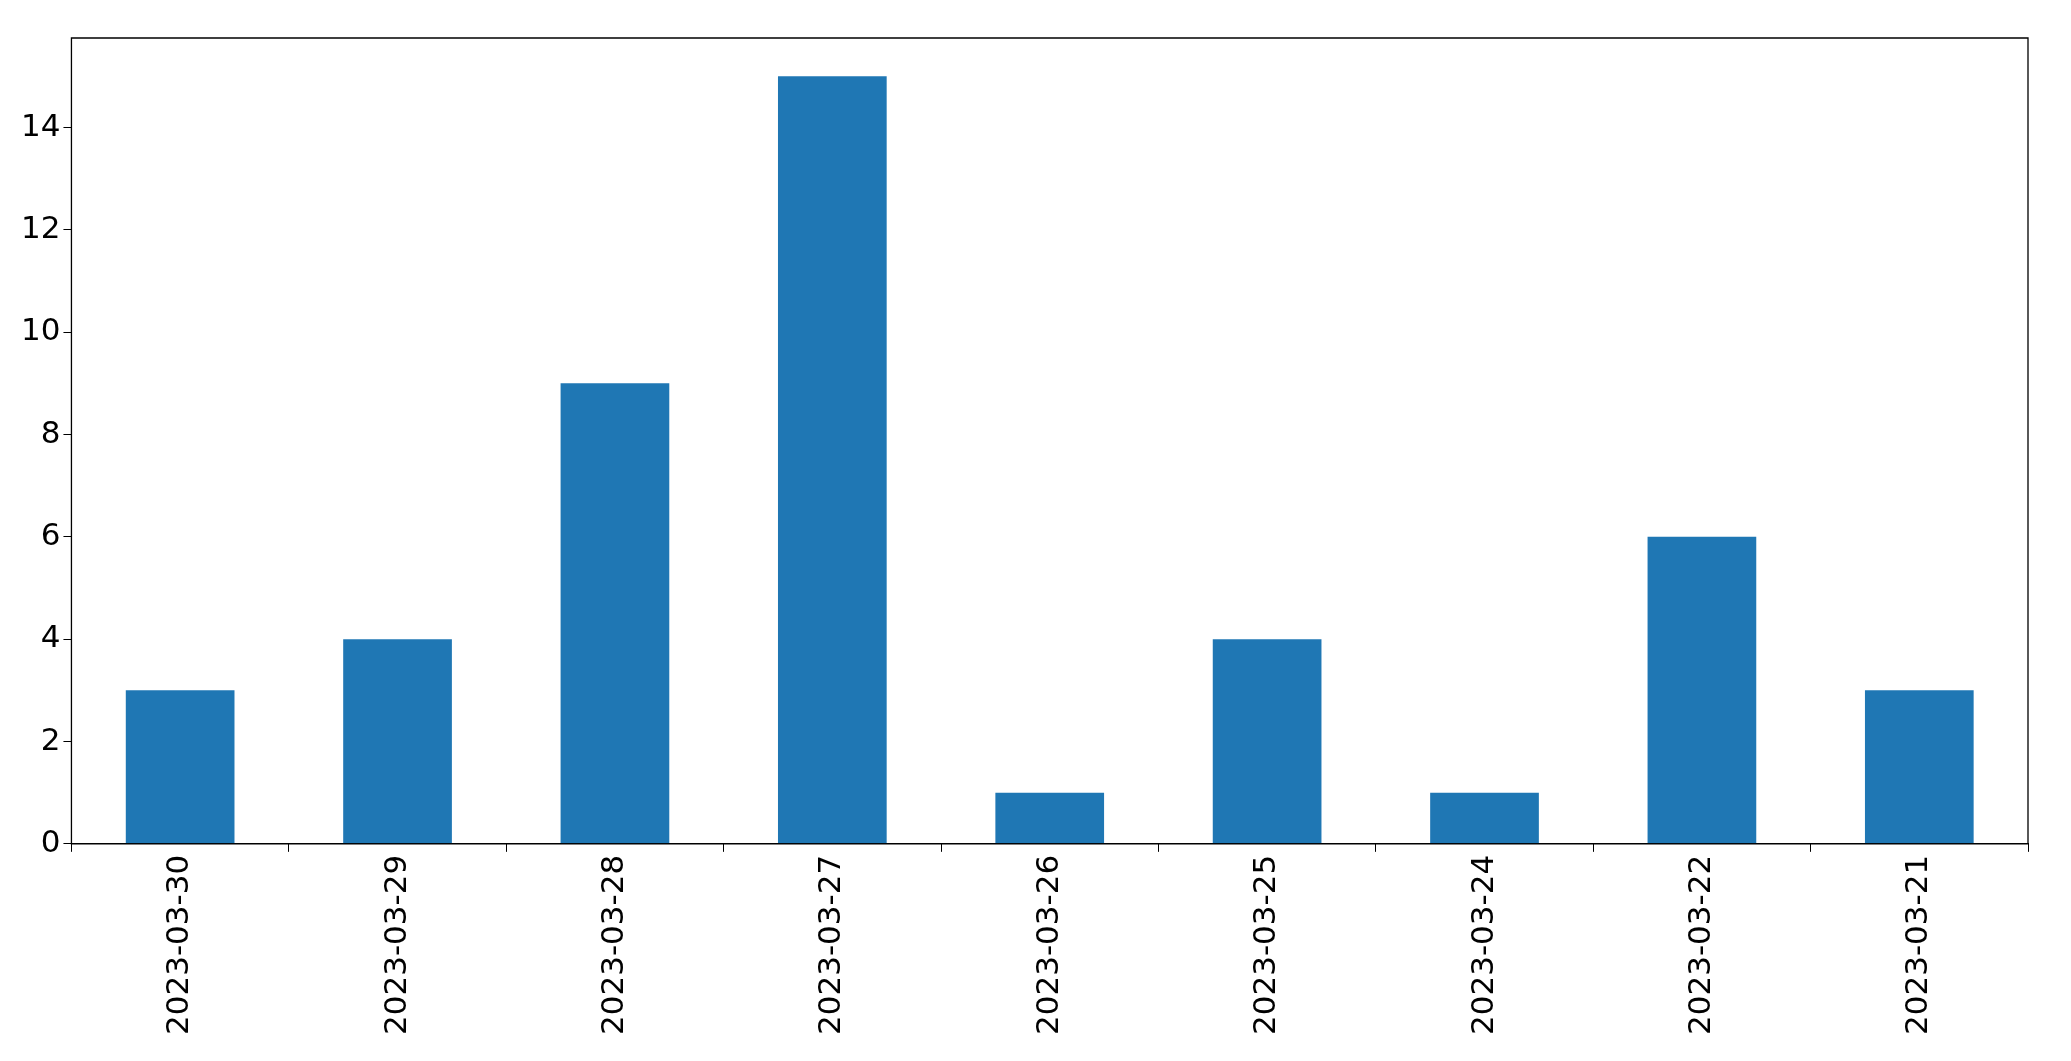 Image resolution: width=2071 pixels, height=1061 pixels. I want to click on y-tick-label: 2, so click(50, 738).